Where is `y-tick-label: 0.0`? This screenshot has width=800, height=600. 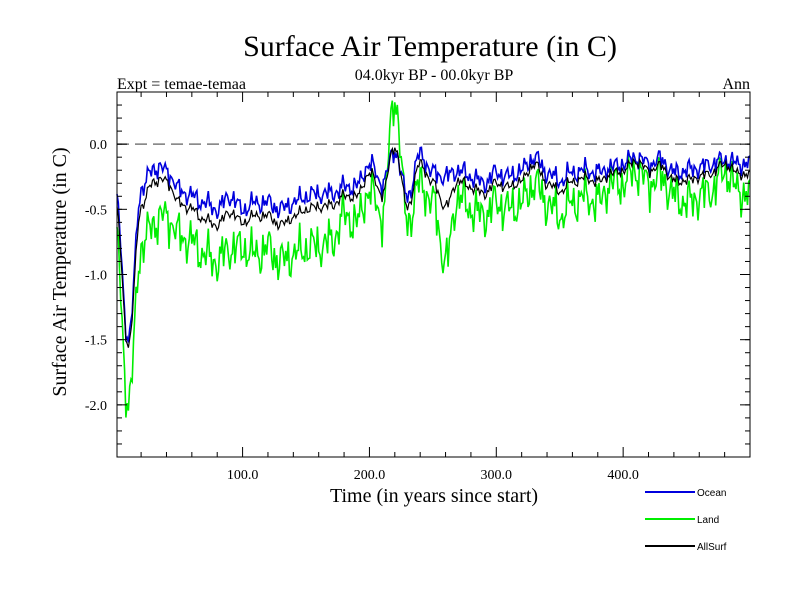 y-tick-label: 0.0 is located at coordinates (99, 145).